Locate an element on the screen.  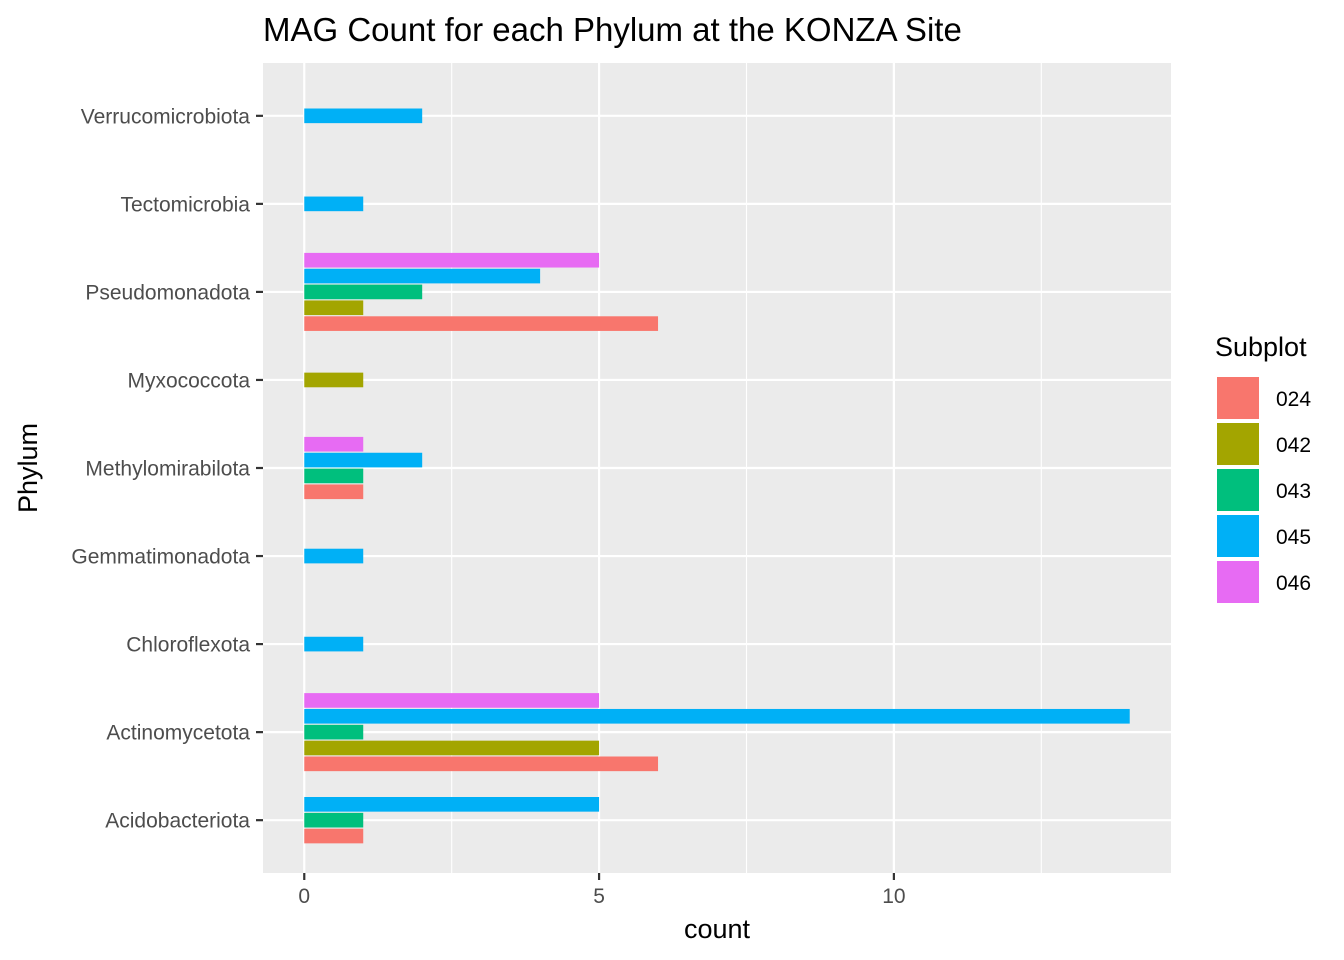
x-axis-title: count is located at coordinates (717, 929).